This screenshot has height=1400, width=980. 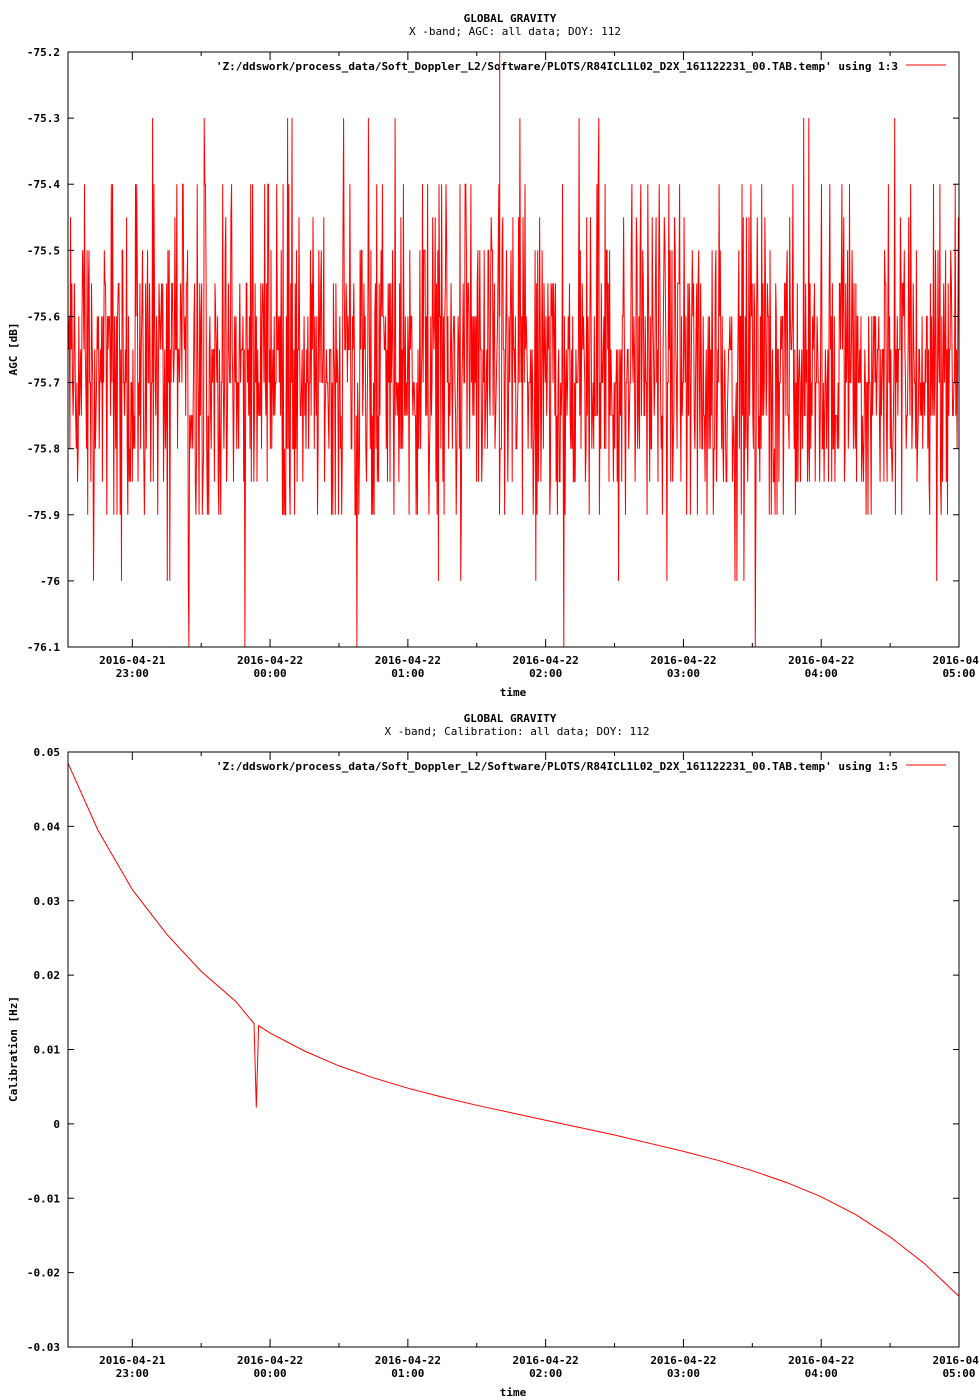 I want to click on chart-subtitle: X -band; AGC: all data; DOY: 112, so click(x=515, y=31).